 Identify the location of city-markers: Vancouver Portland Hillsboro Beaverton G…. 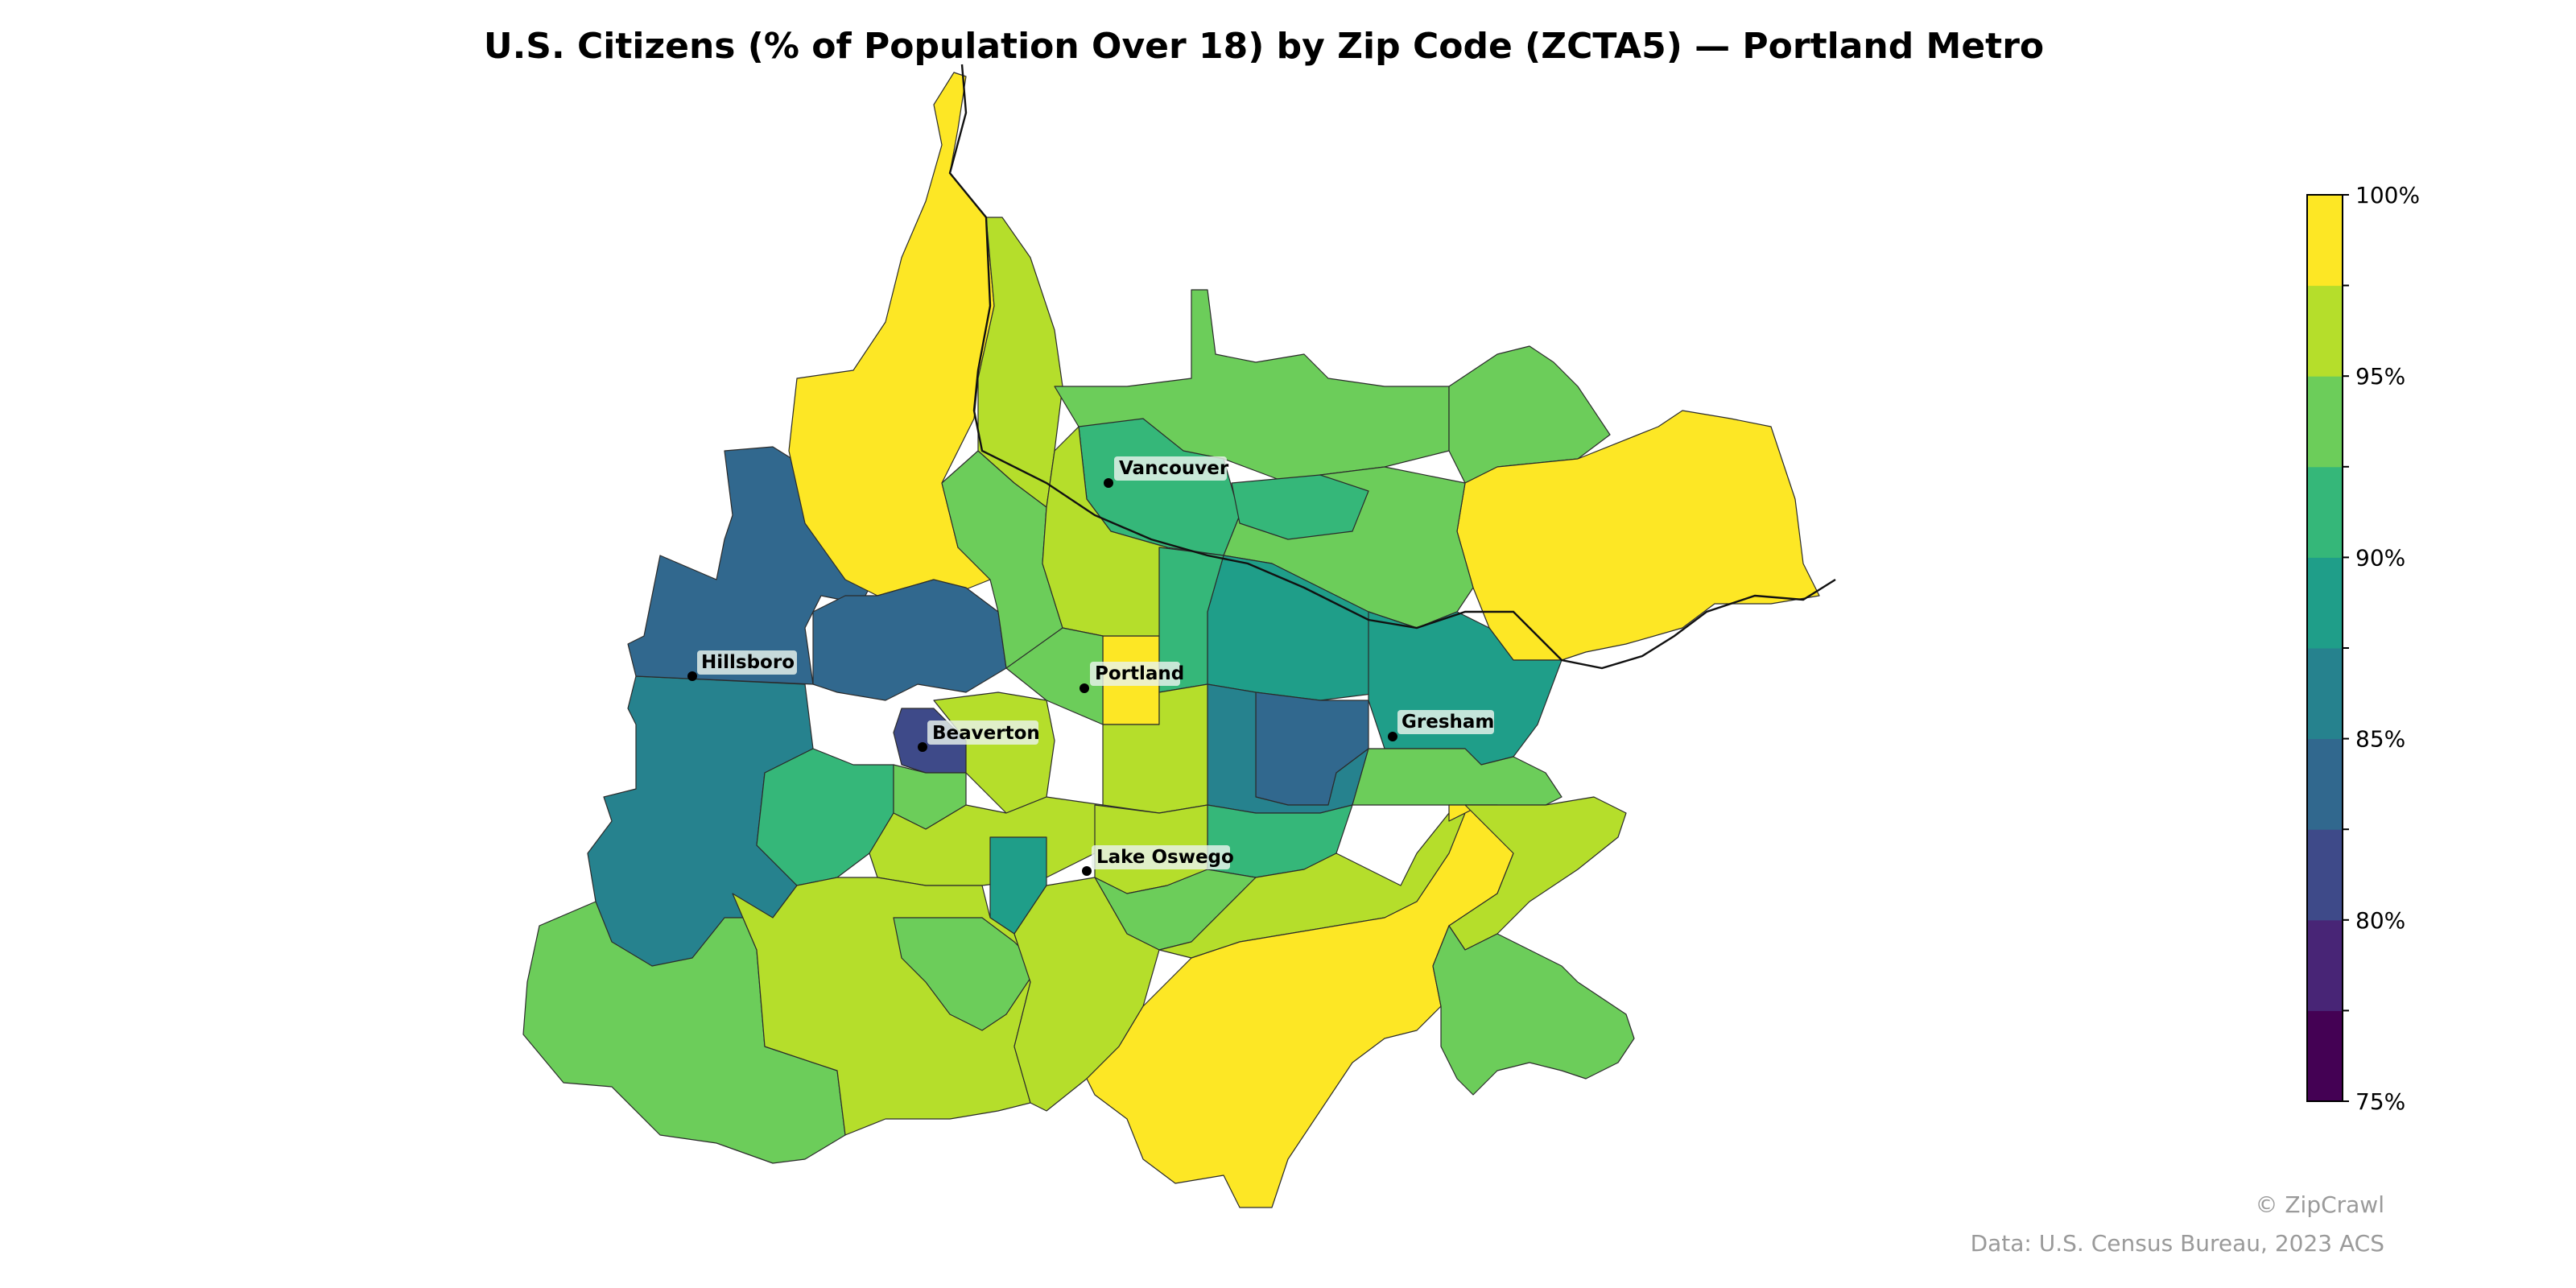
(1090, 666).